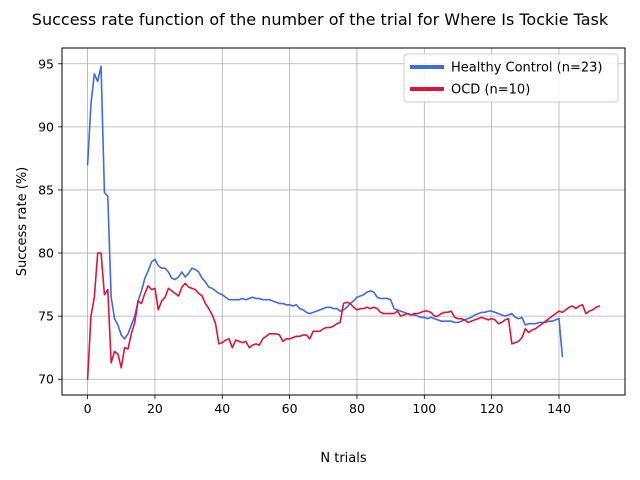 Image resolution: width=640 pixels, height=480 pixels. What do you see at coordinates (222, 408) in the screenshot?
I see `x-tick-label: 40` at bounding box center [222, 408].